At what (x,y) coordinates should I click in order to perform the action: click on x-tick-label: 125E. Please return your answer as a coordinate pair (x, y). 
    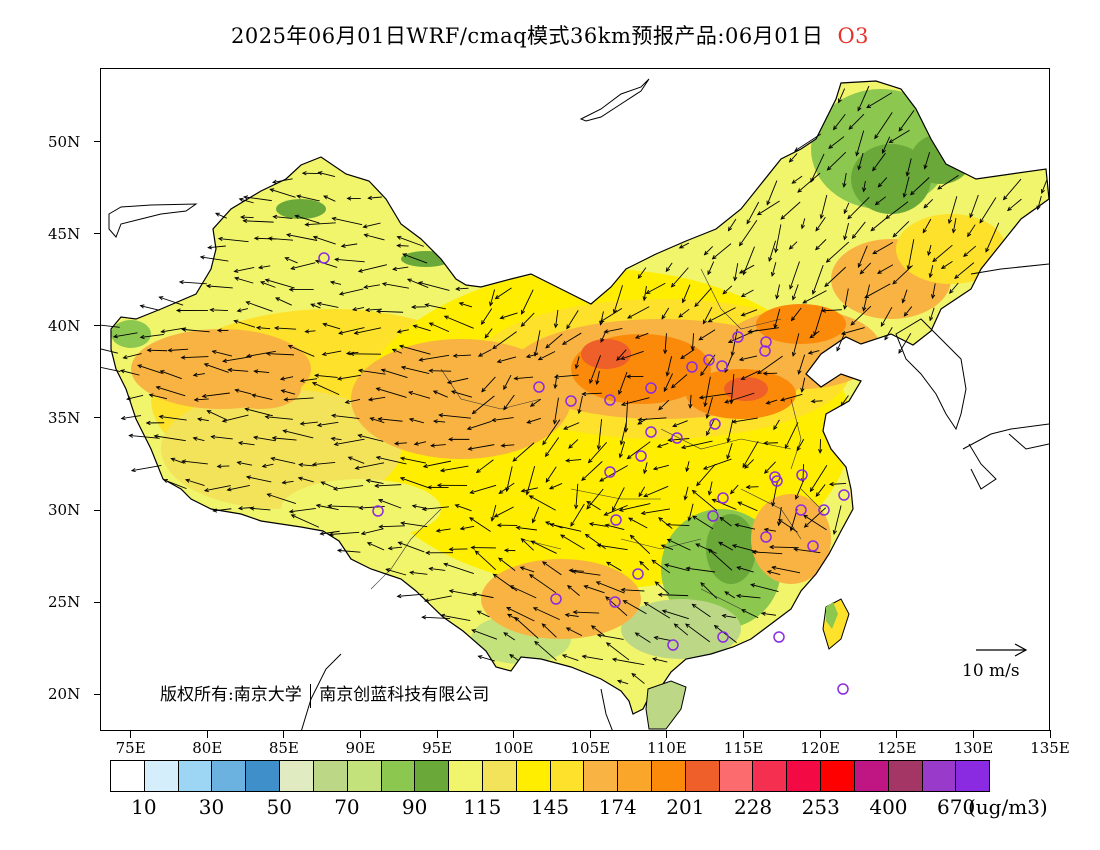
    Looking at the image, I should click on (896, 748).